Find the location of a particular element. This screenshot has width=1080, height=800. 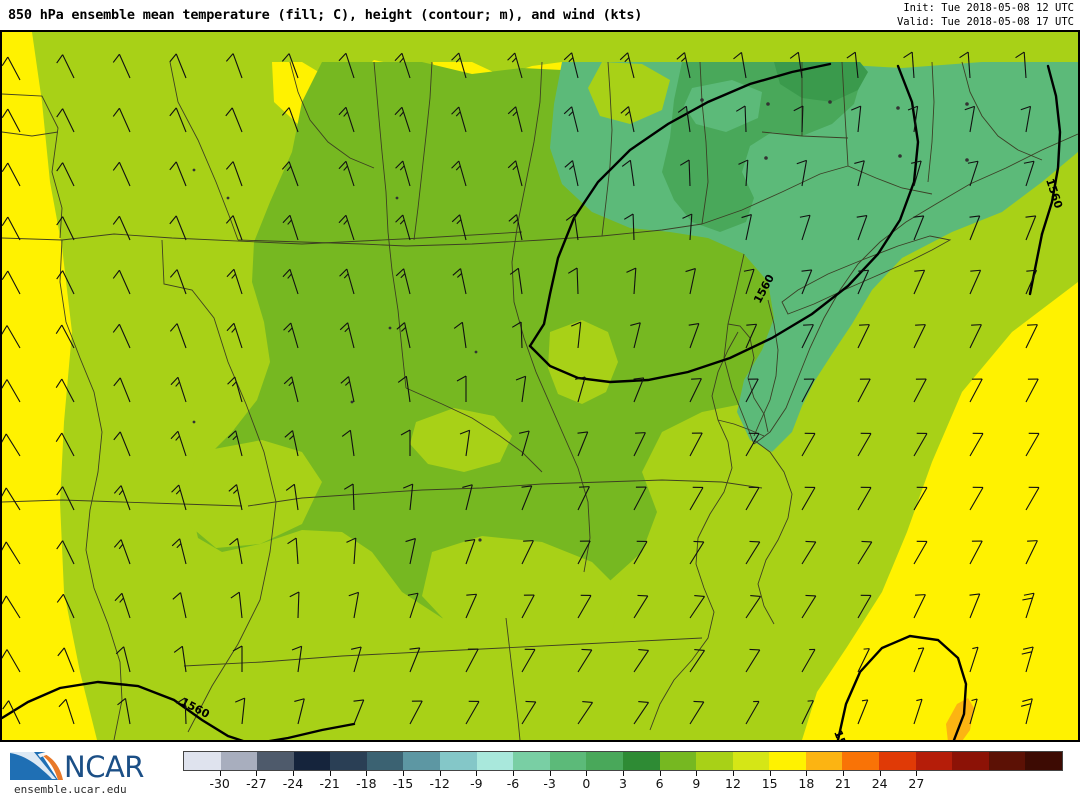

colorbar-tick-label: -9 is located at coordinates (476, 783).